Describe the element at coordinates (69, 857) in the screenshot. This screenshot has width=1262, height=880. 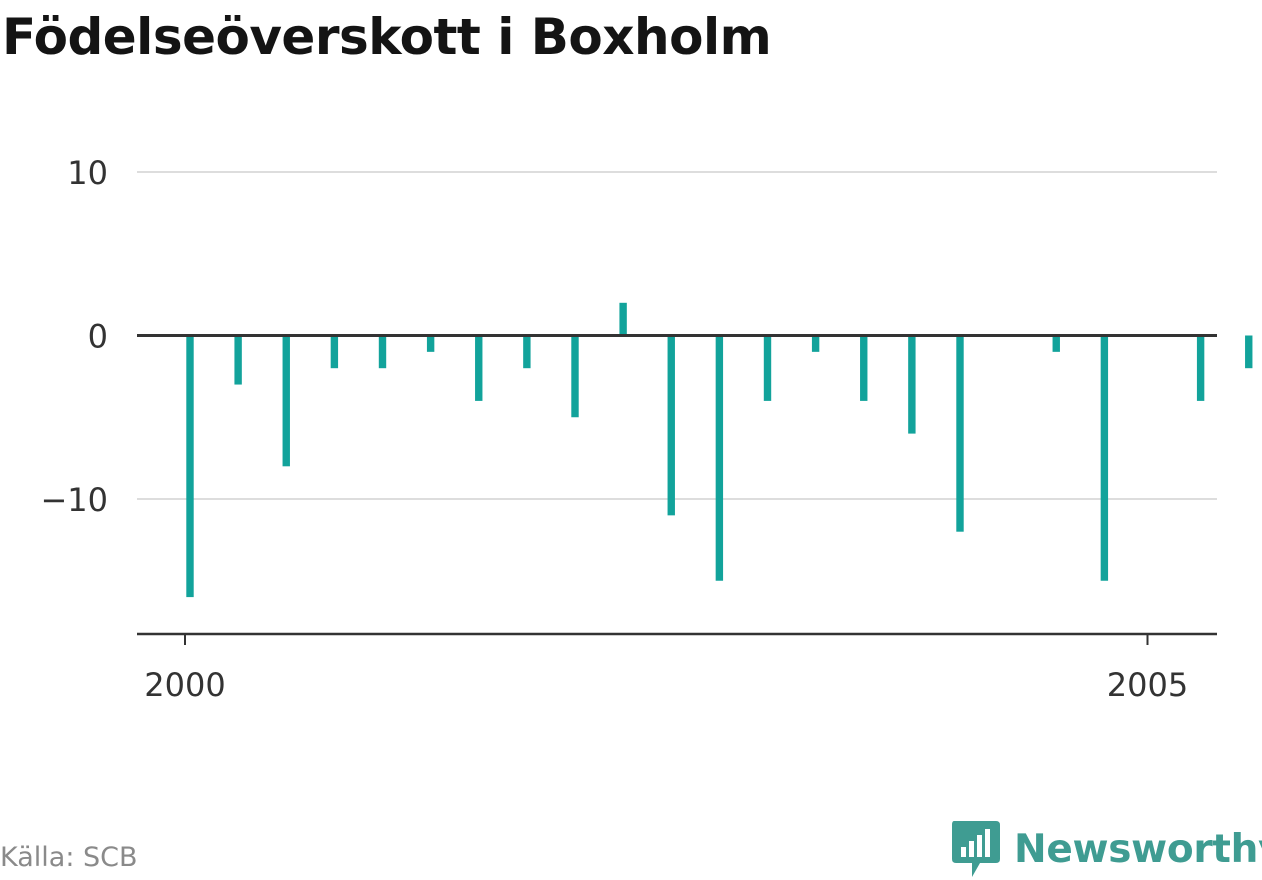
I see `source-note: Källa: SCB` at that location.